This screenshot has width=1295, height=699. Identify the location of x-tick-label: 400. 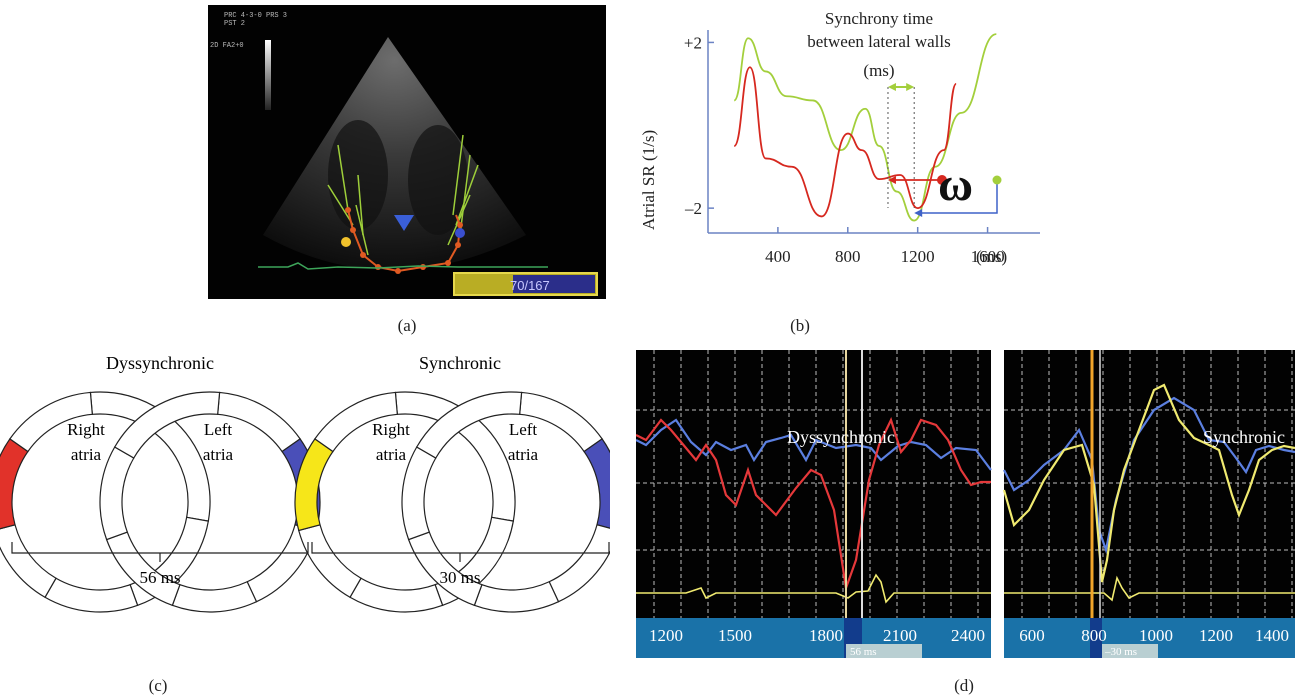
(778, 256).